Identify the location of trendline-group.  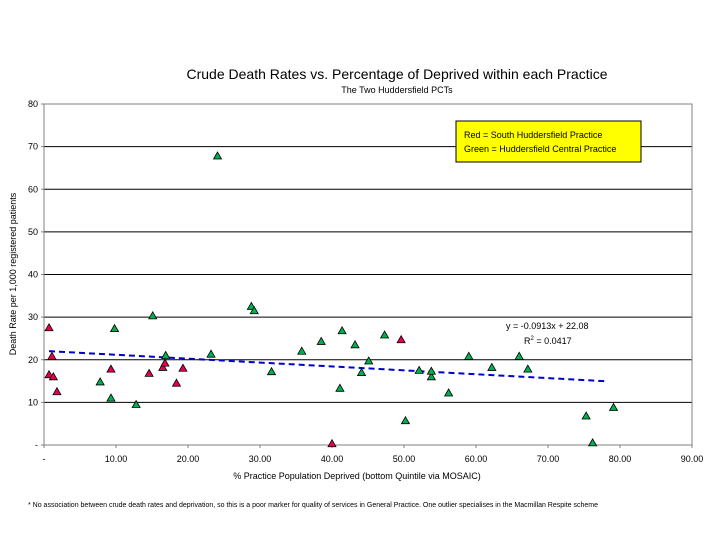
(327, 366).